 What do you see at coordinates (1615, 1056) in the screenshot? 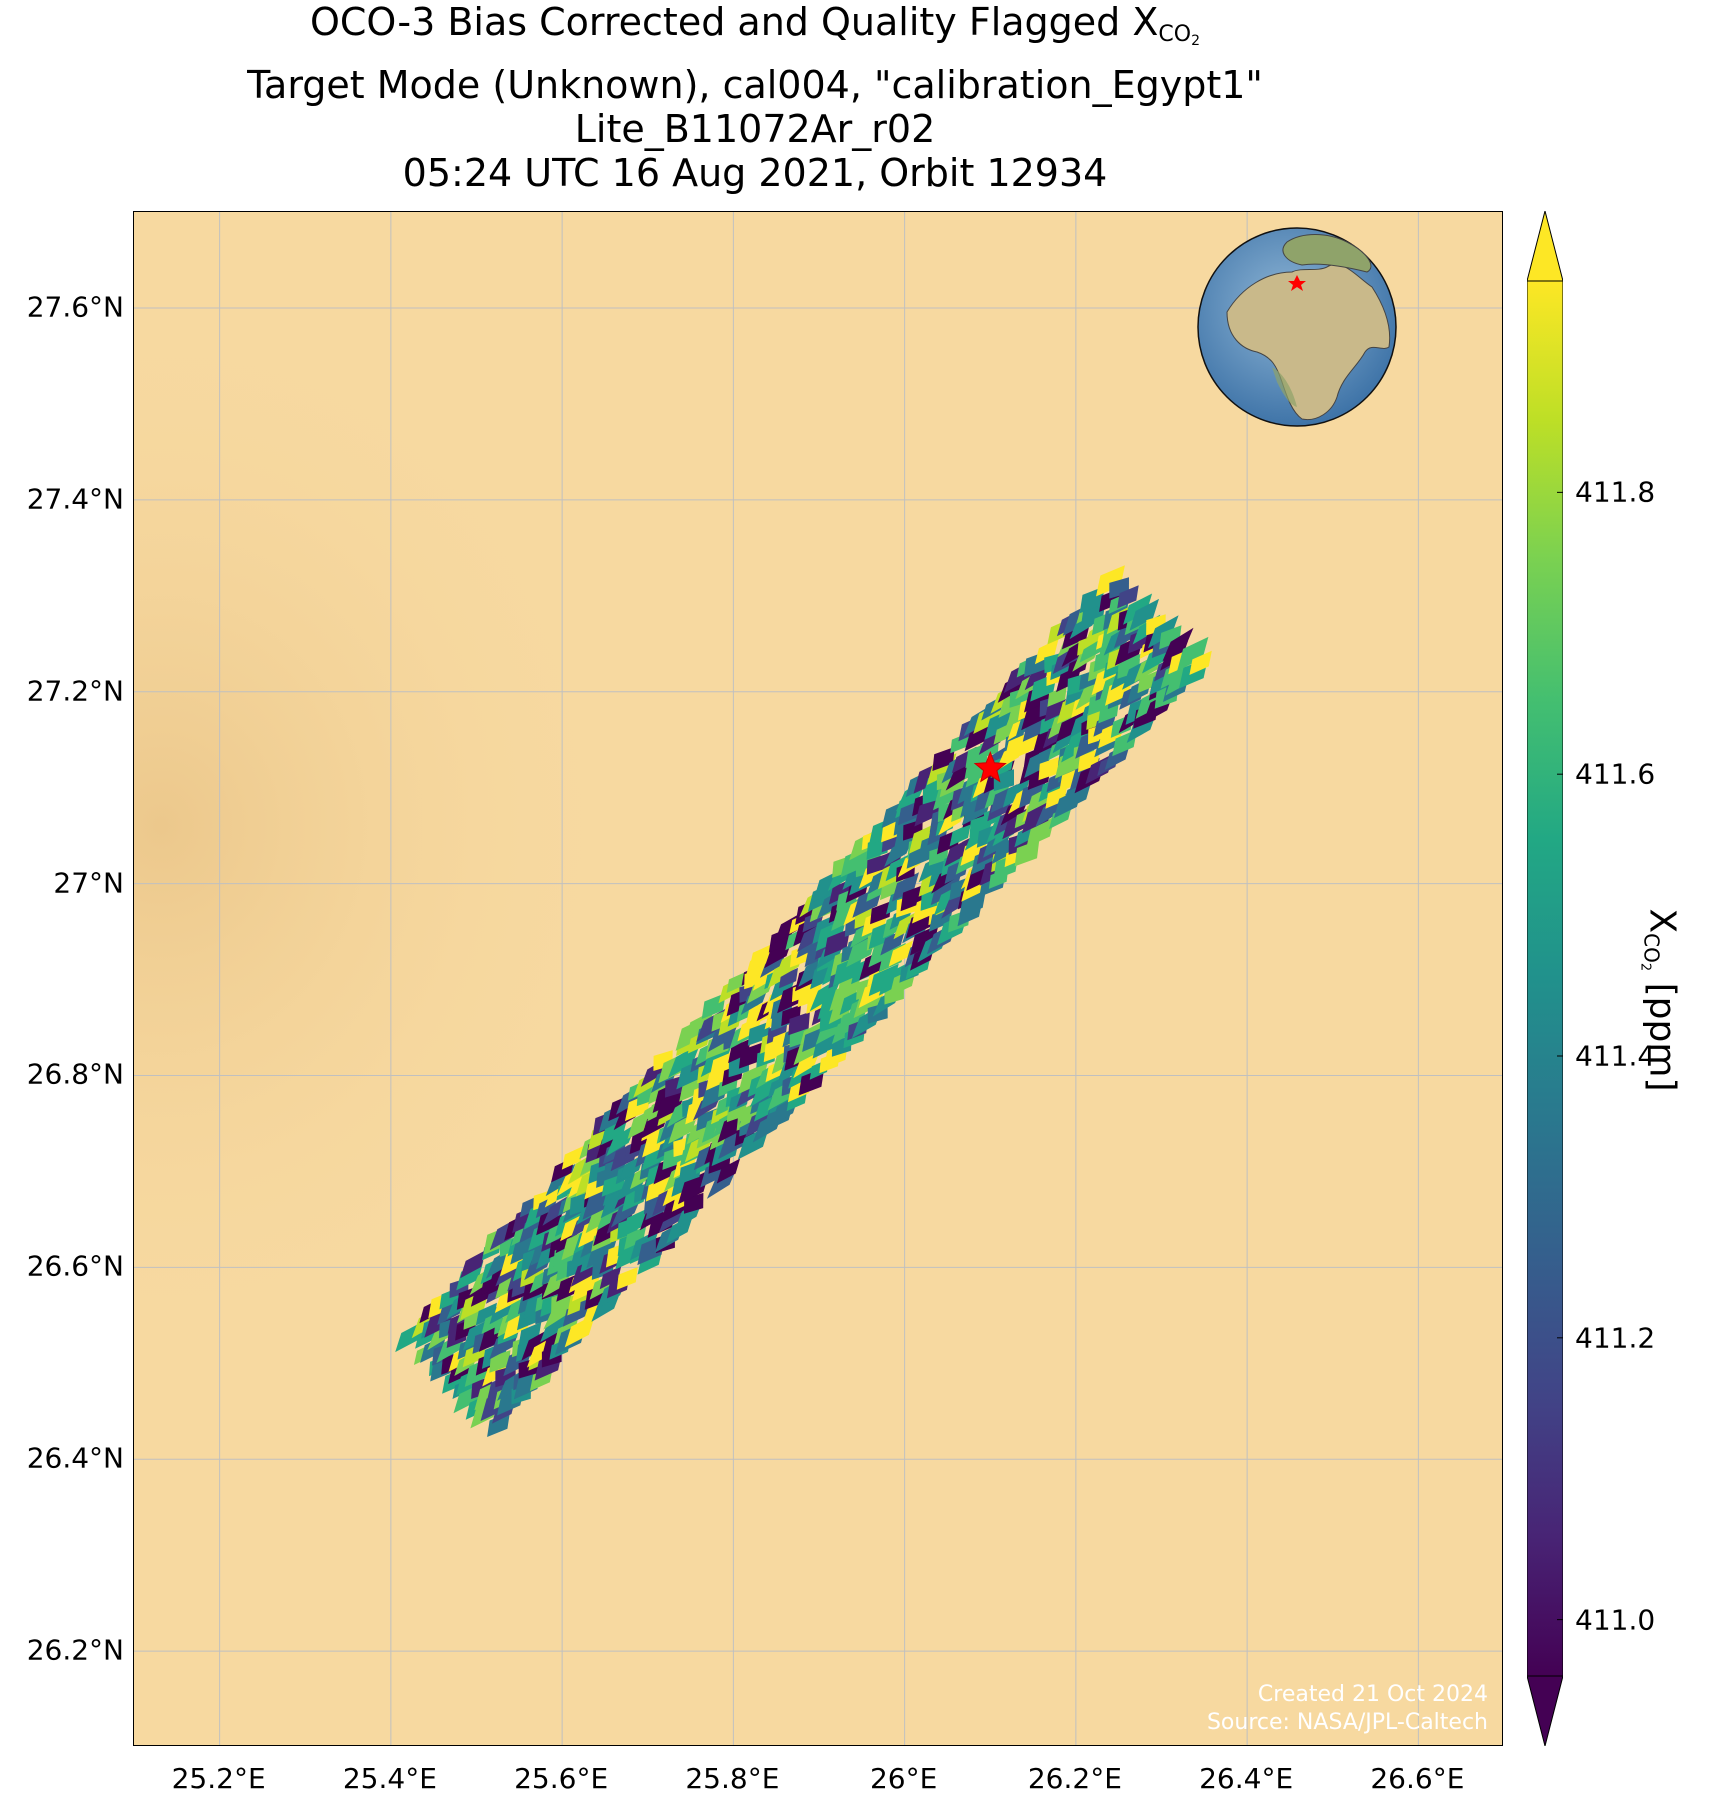
I see `colorbar-tick-label: 411.4` at bounding box center [1615, 1056].